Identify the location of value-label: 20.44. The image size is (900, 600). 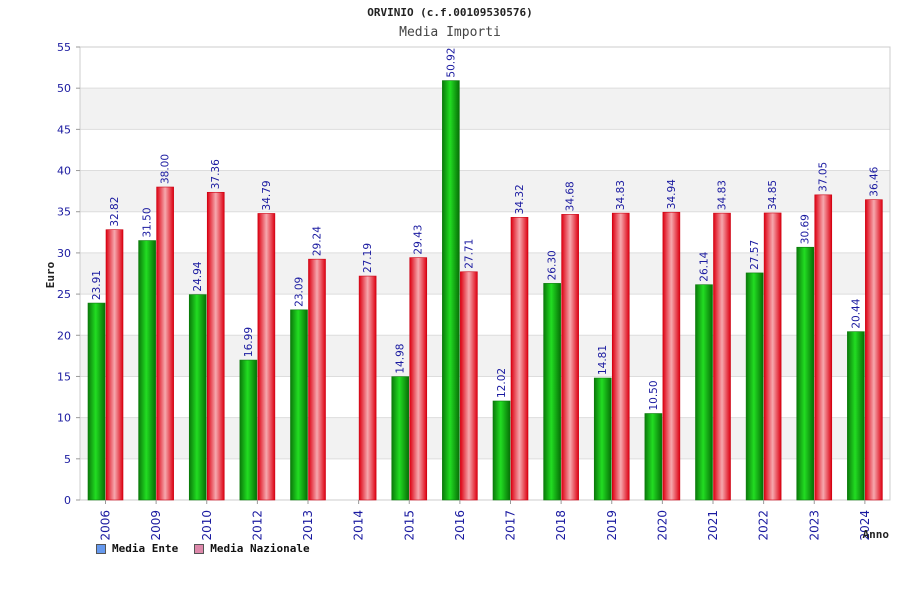
(856, 313).